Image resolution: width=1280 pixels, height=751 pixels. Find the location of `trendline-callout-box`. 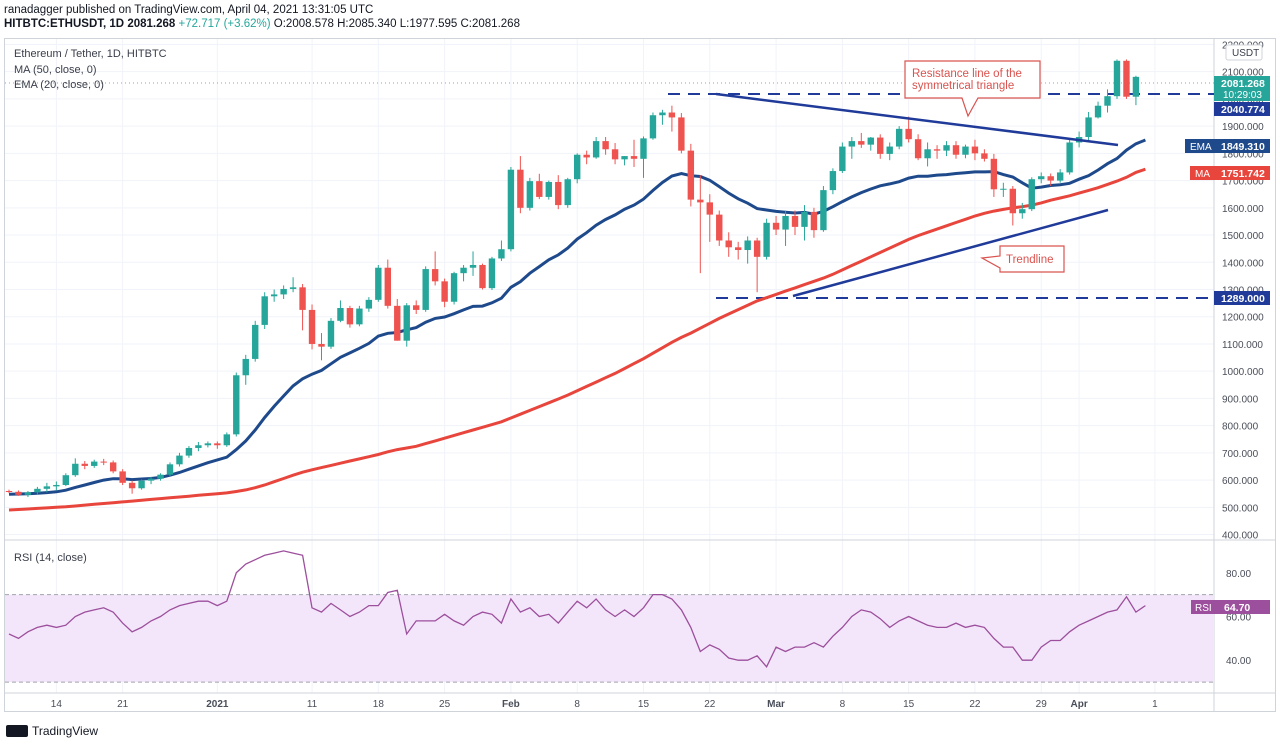

trendline-callout-box is located at coordinates (1022, 259).